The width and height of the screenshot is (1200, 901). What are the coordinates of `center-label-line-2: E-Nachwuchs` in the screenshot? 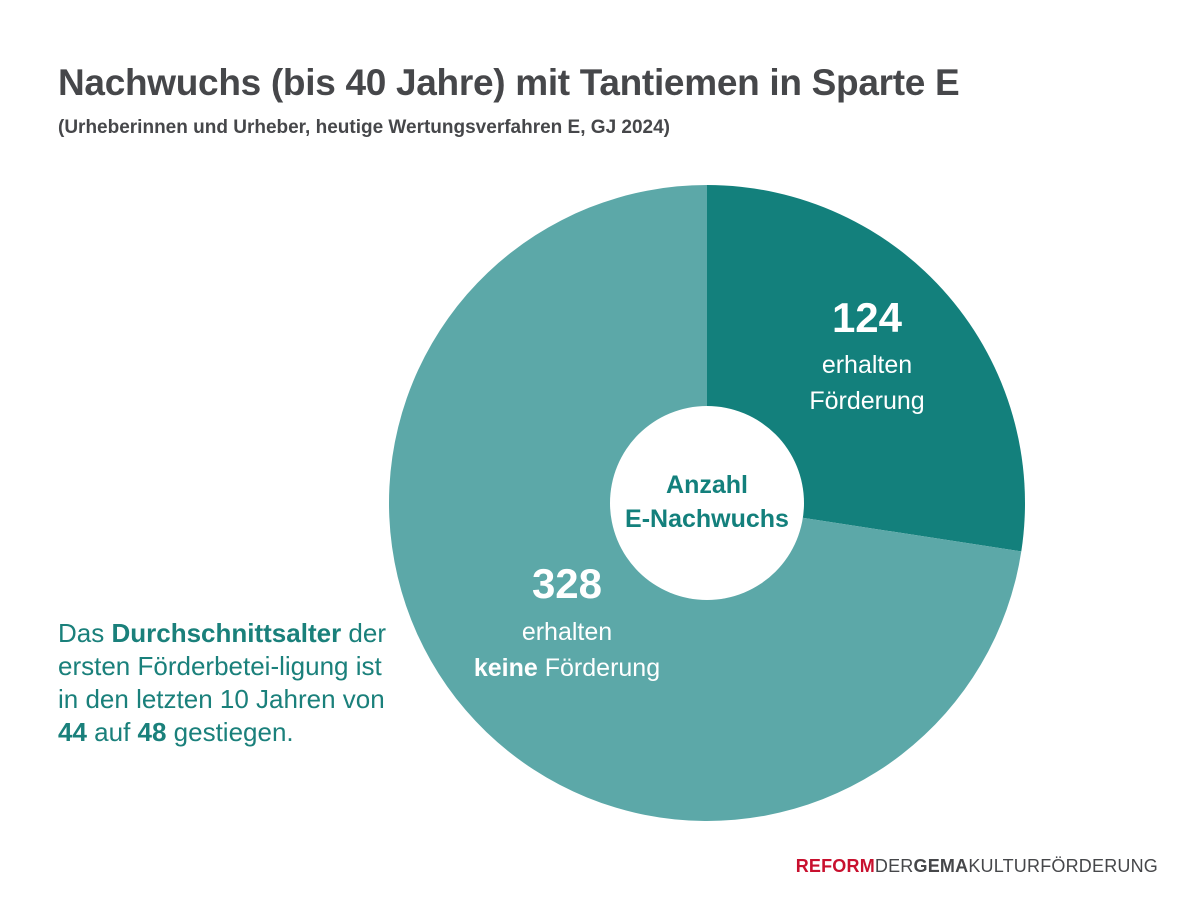 It's located at (707, 519).